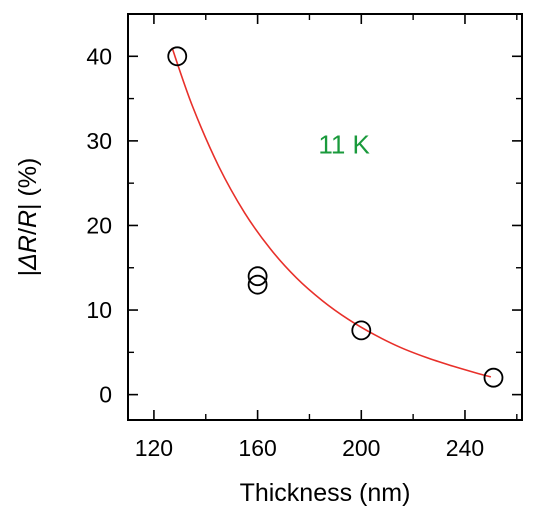 This screenshot has width=550, height=519. Describe the element at coordinates (99, 225) in the screenshot. I see `y-tick-label: 20` at that location.